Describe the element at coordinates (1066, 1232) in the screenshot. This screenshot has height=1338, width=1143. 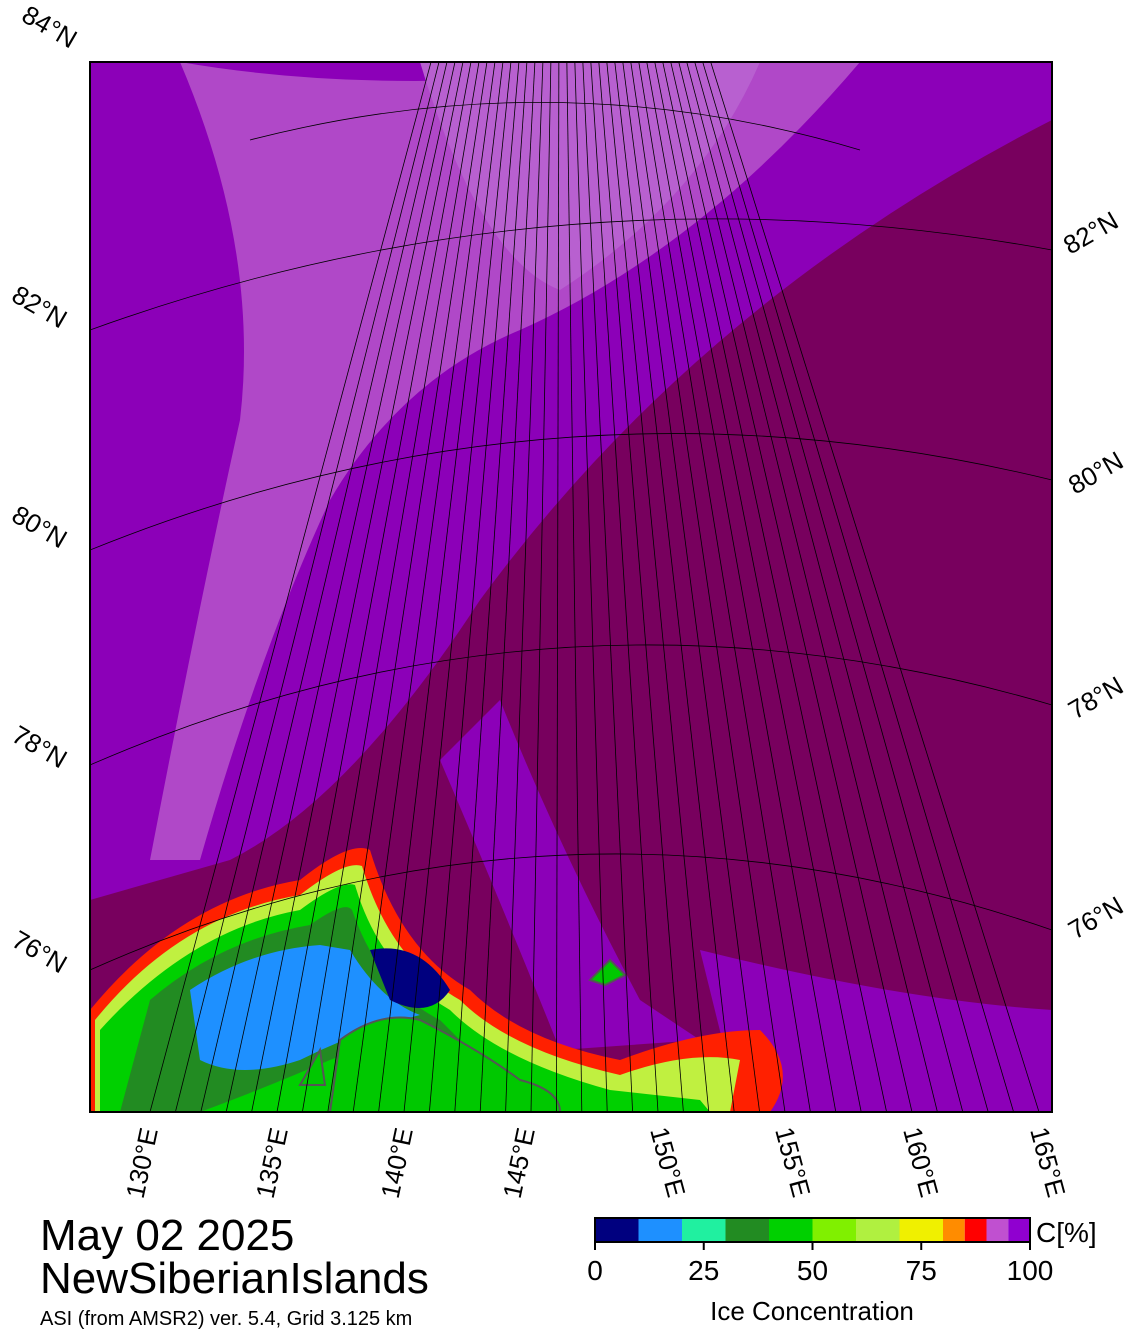
I see `colorbar-unit: C[%]` at that location.